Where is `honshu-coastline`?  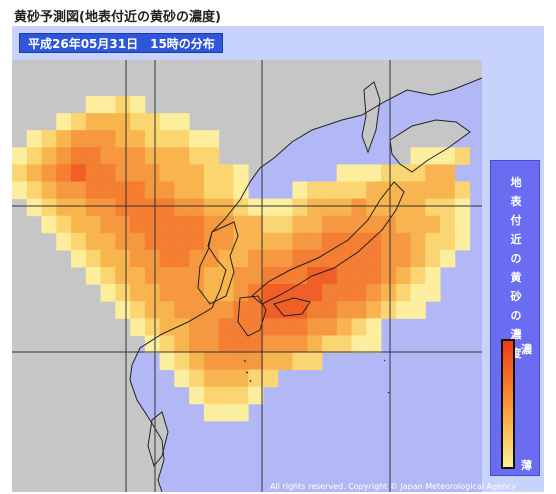
honshu-coastline is located at coordinates (328, 243).